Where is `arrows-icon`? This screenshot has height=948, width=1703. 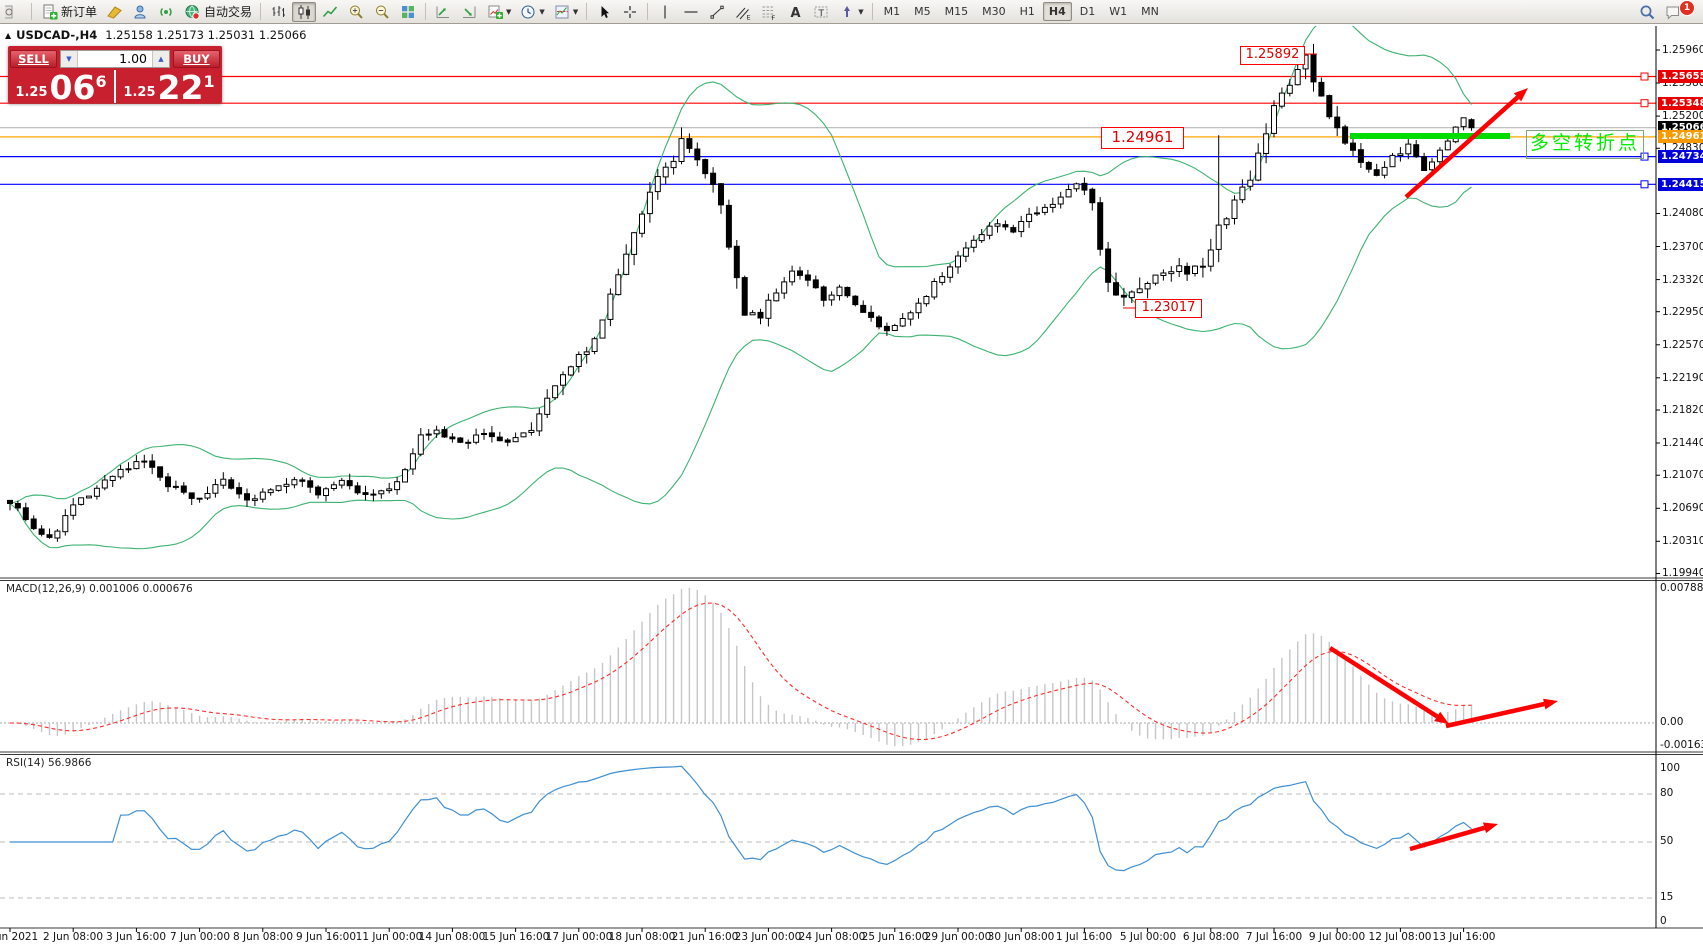 arrows-icon is located at coordinates (847, 11).